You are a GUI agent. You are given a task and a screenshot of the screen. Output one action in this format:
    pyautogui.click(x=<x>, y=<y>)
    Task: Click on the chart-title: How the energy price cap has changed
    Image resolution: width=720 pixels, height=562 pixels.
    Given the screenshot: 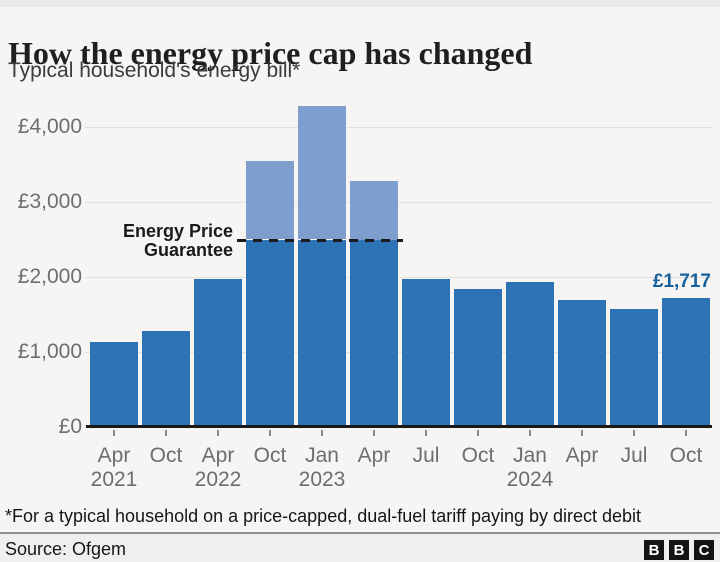 What is the action you would take?
    pyautogui.click(x=270, y=53)
    